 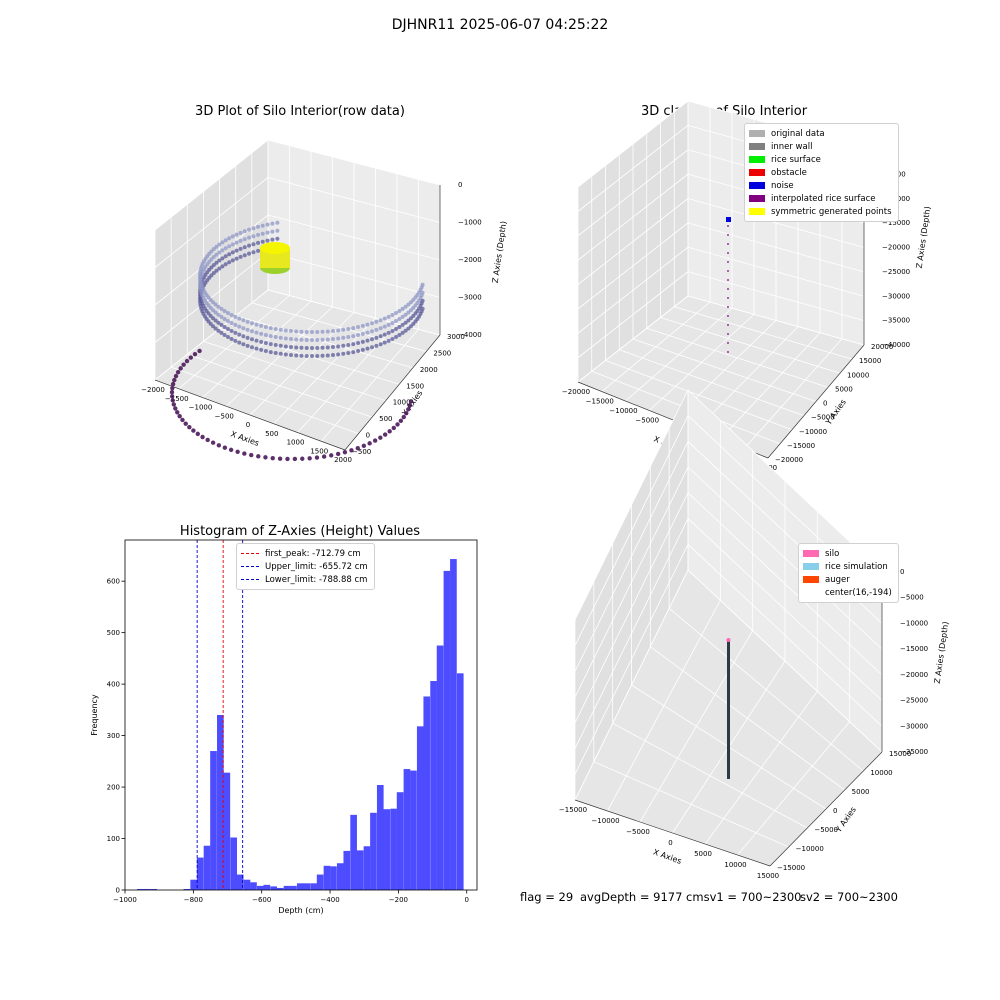 What do you see at coordinates (248, 425) in the screenshot?
I see `x-tick-label: 0` at bounding box center [248, 425].